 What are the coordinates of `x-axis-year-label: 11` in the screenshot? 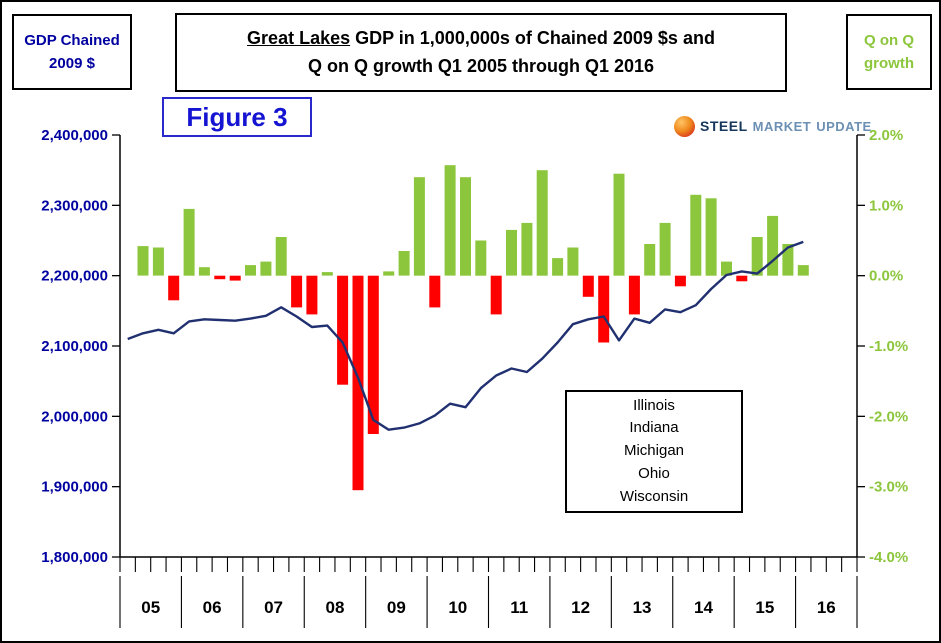 It's located at (519, 607).